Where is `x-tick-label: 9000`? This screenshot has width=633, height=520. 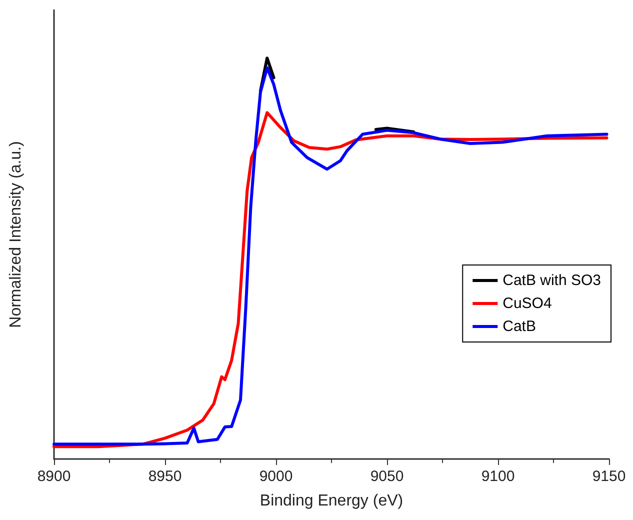
x-tick-label: 9000 is located at coordinates (276, 476).